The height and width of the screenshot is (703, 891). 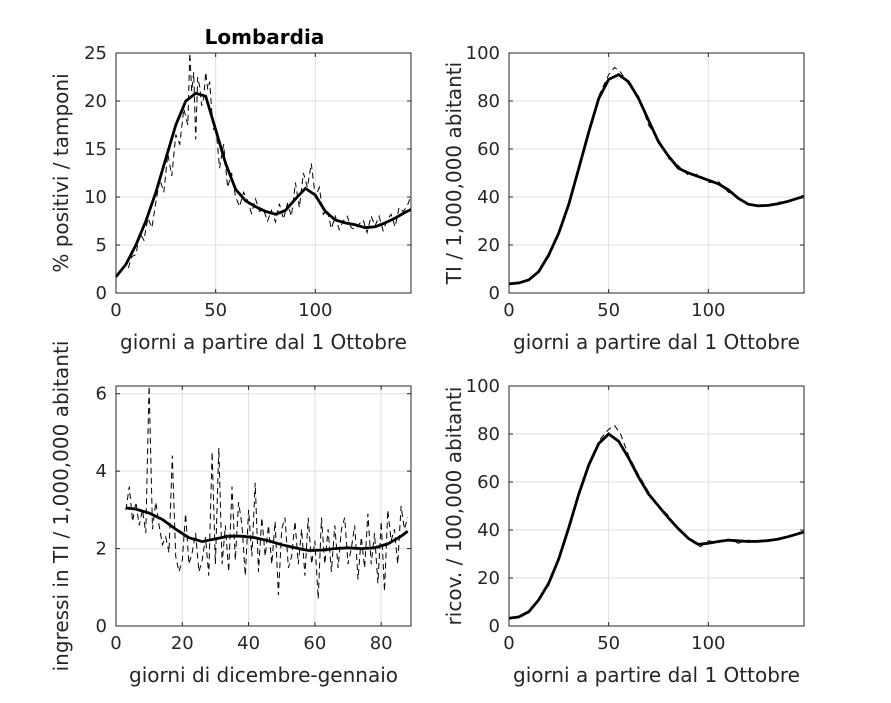 What do you see at coordinates (248, 643) in the screenshot?
I see `x-tick-label: 40` at bounding box center [248, 643].